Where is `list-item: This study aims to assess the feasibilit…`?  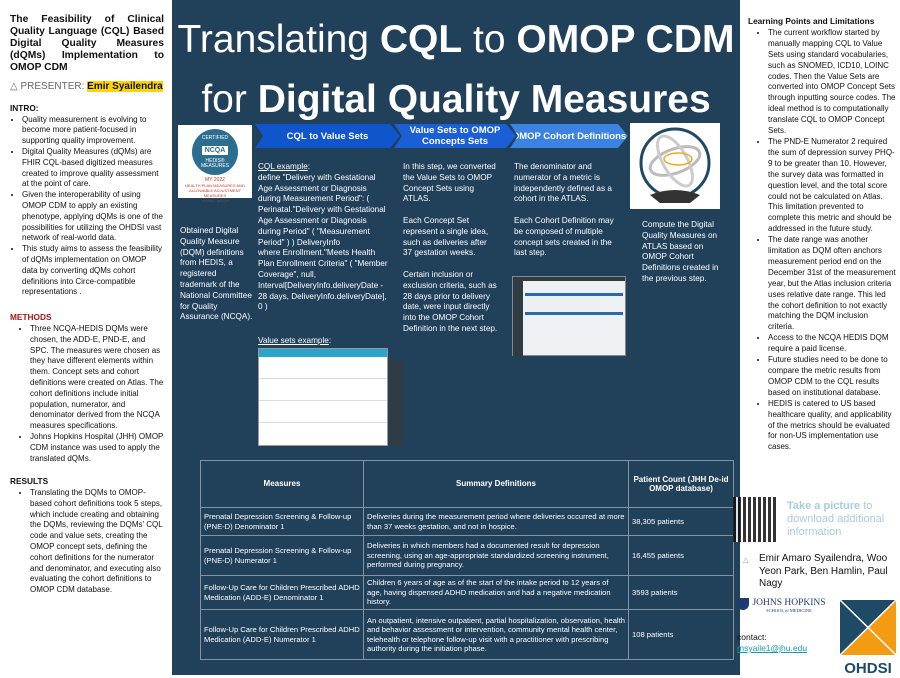 list-item: This study aims to assess the feasibilit… is located at coordinates (93, 271).